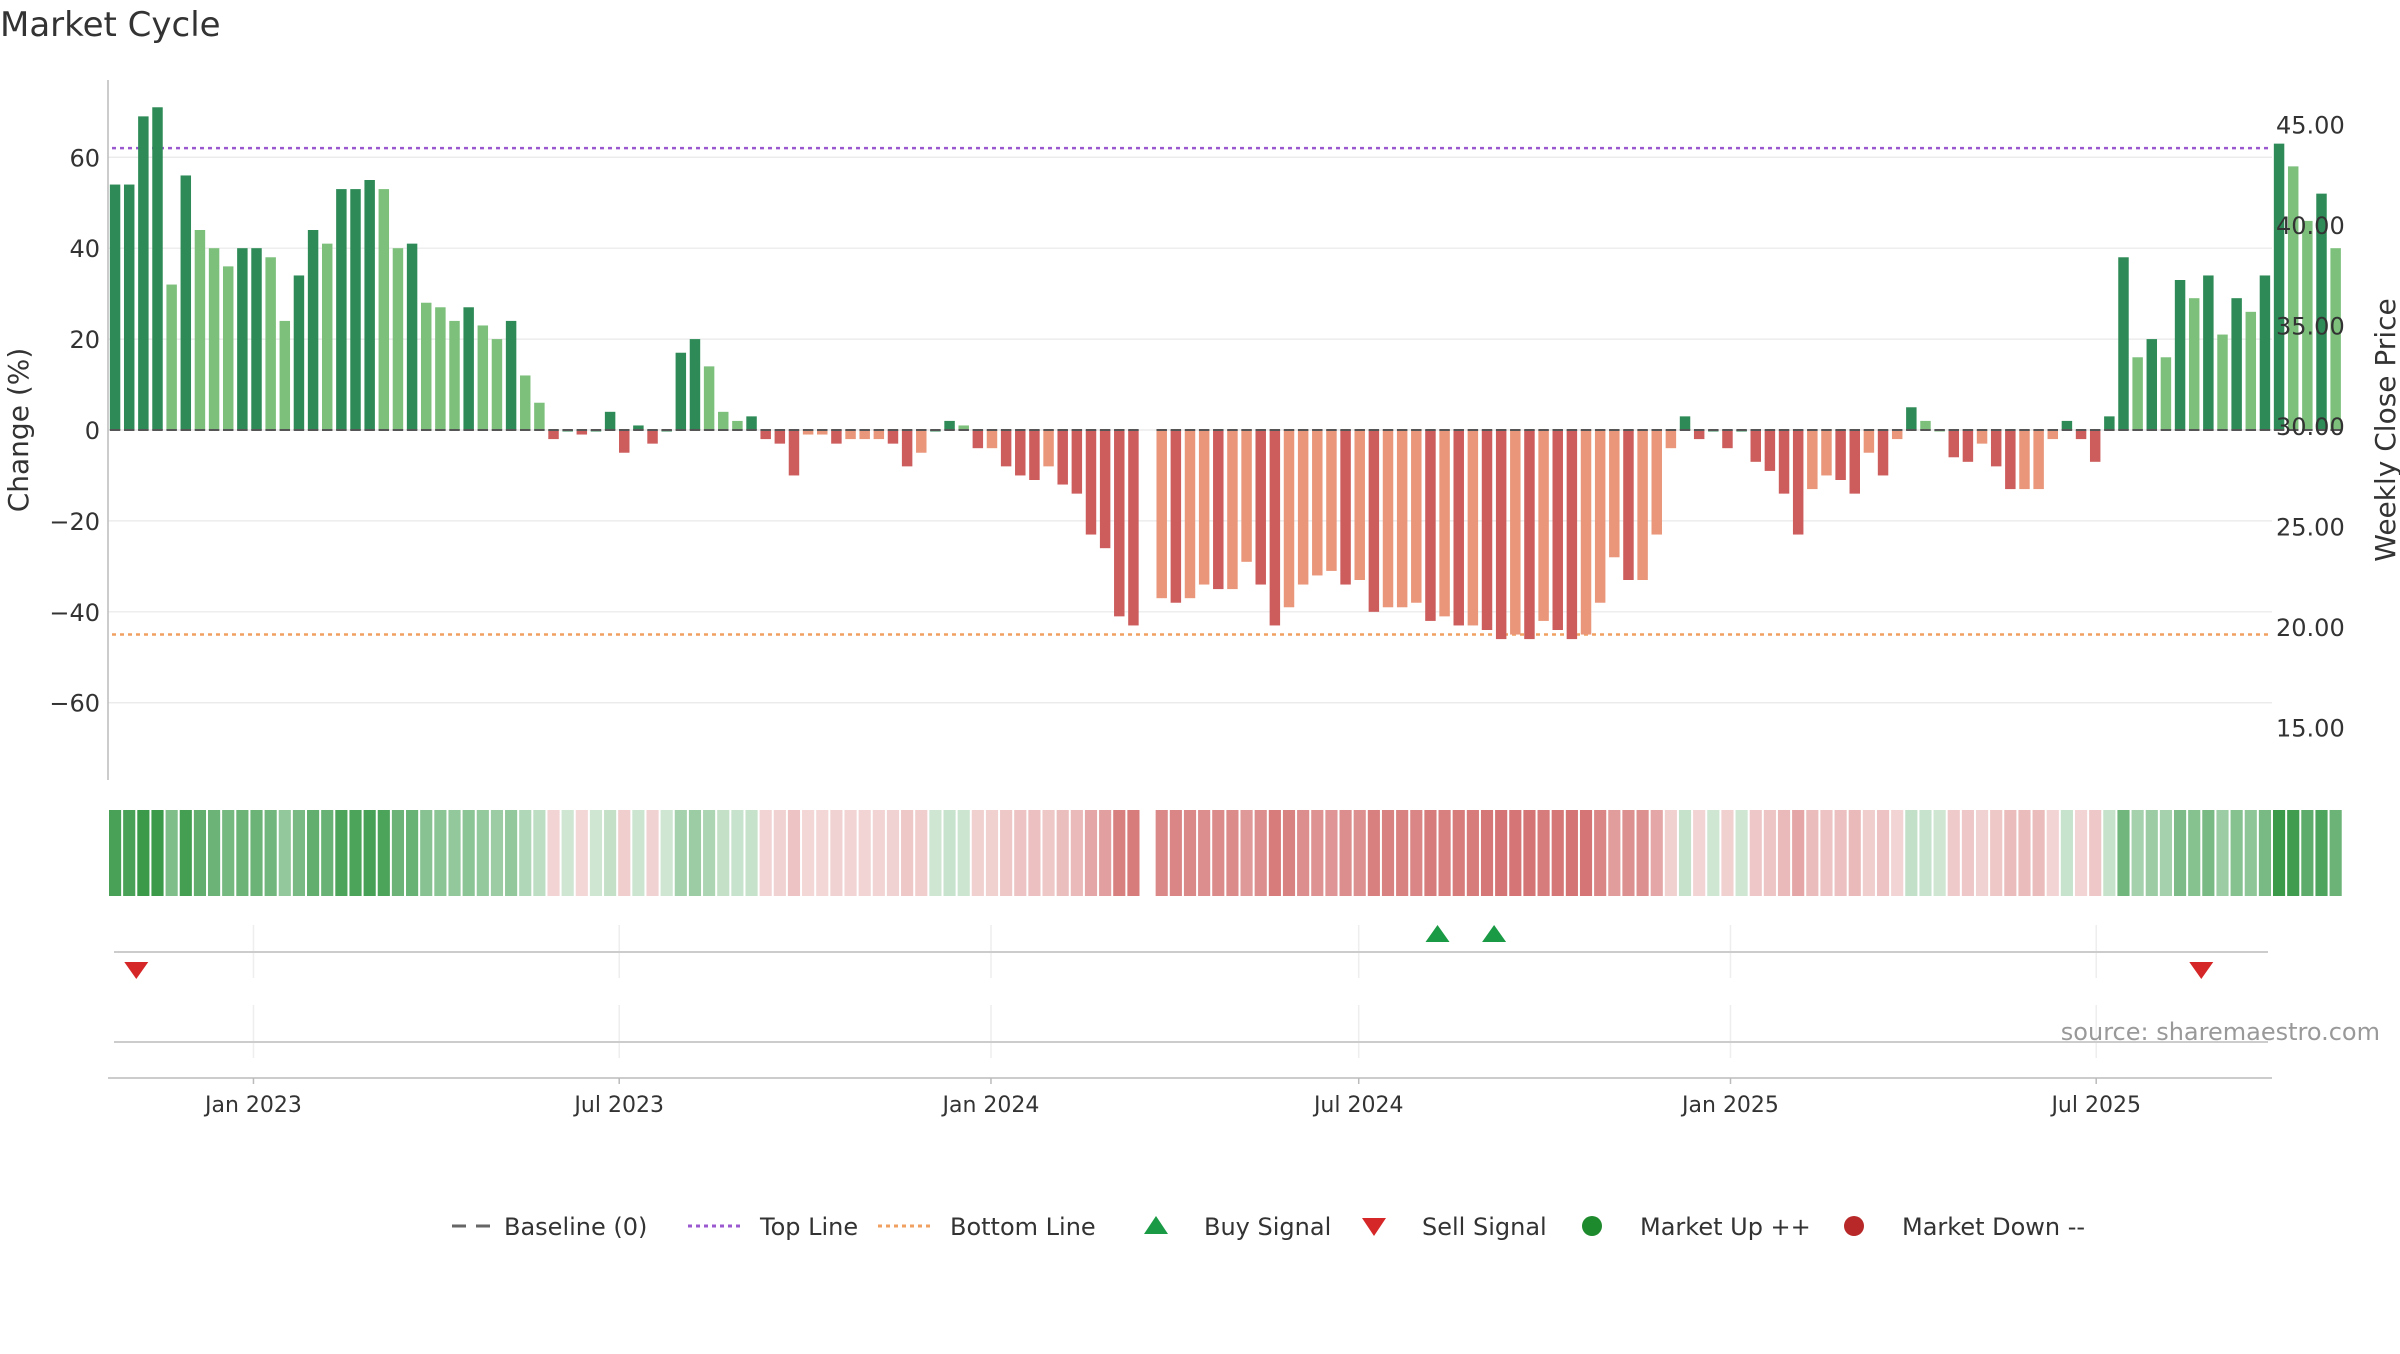 Image resolution: width=2400 pixels, height=1354 pixels. I want to click on legend-swatch, so click(1374, 1227).